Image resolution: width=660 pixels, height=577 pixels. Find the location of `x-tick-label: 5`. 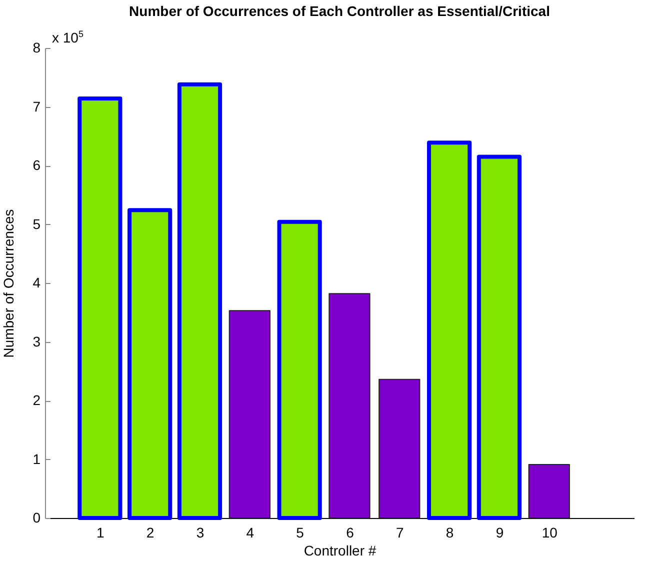

x-tick-label: 5 is located at coordinates (300, 532).